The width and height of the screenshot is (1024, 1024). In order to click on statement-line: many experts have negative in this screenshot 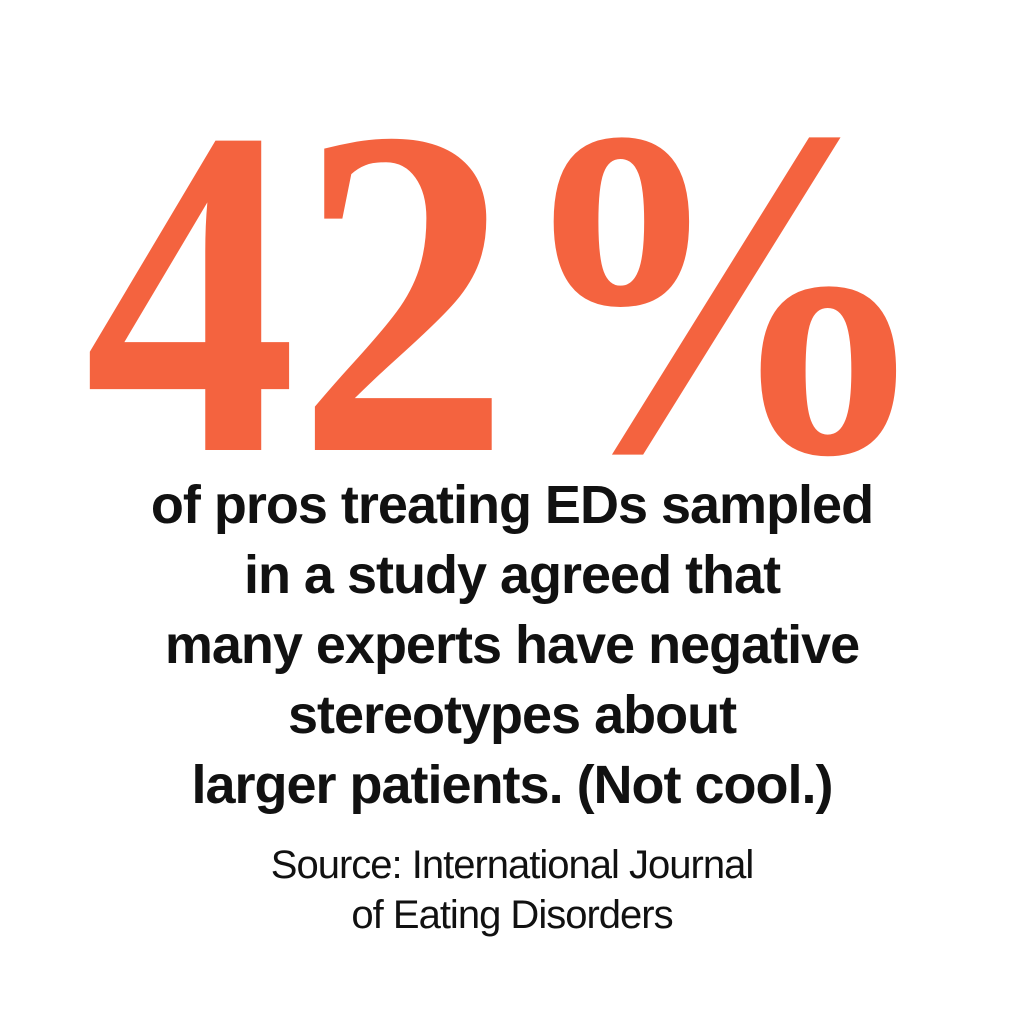, I will do `click(512, 645)`.